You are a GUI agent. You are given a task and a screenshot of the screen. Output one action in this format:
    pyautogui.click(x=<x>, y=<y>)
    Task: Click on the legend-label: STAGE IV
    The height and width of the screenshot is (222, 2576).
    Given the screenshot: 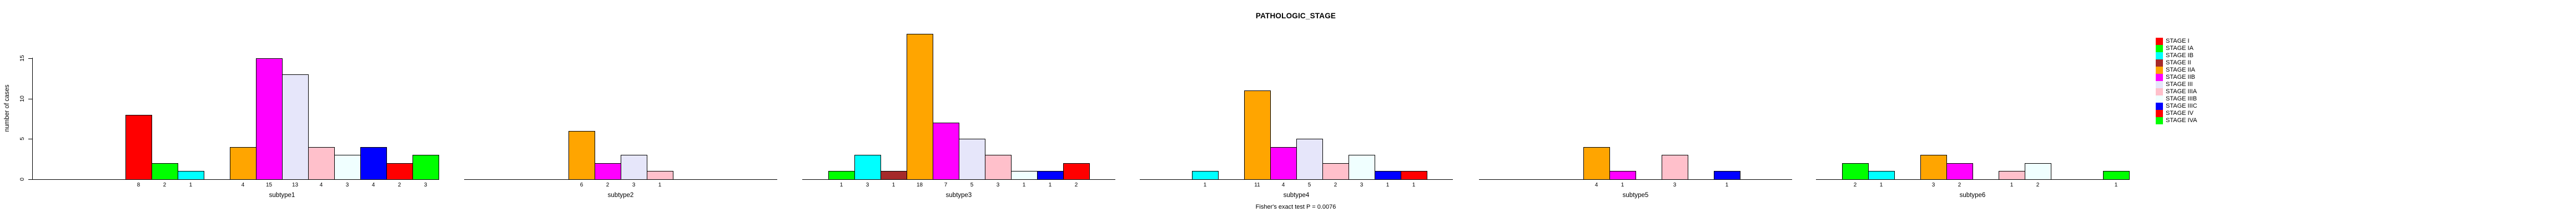 What is the action you would take?
    pyautogui.click(x=2179, y=113)
    